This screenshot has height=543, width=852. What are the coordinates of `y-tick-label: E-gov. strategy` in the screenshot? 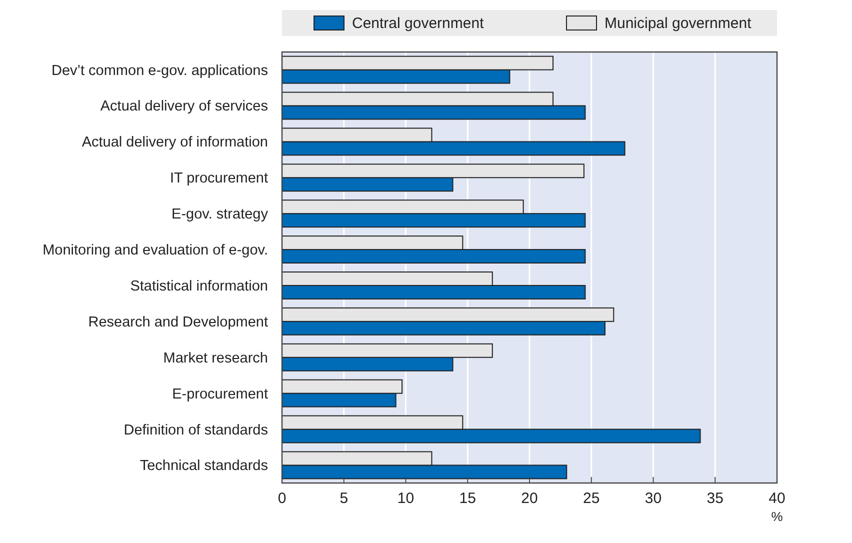 It's located at (220, 214).